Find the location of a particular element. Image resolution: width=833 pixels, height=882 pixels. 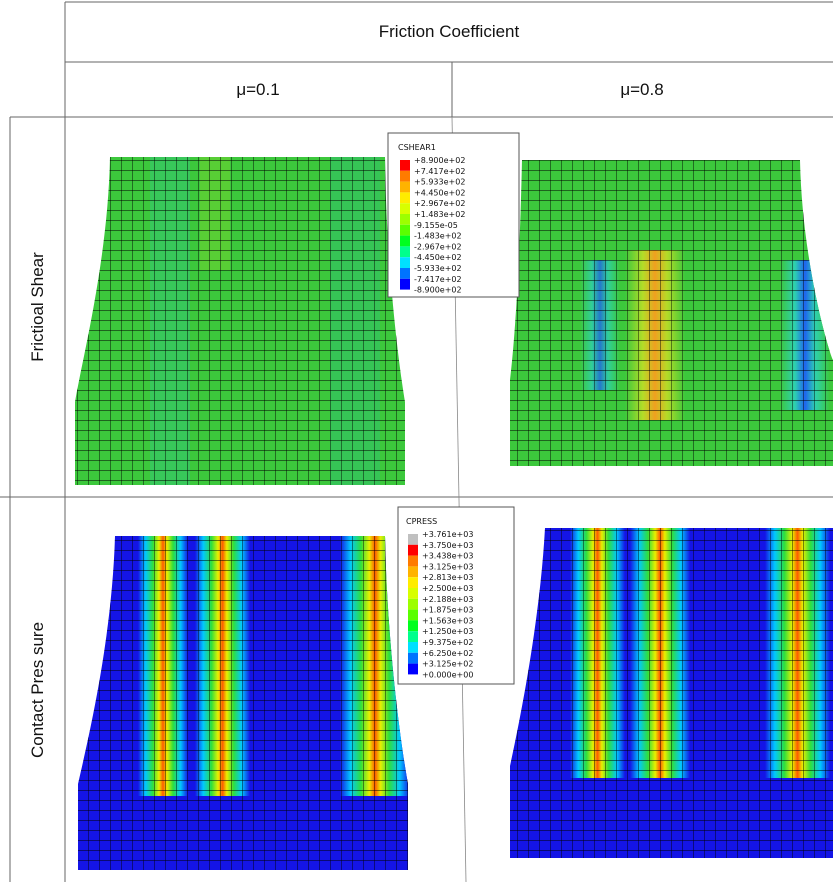

legend-value: +4.450e+02 is located at coordinates (439, 192).